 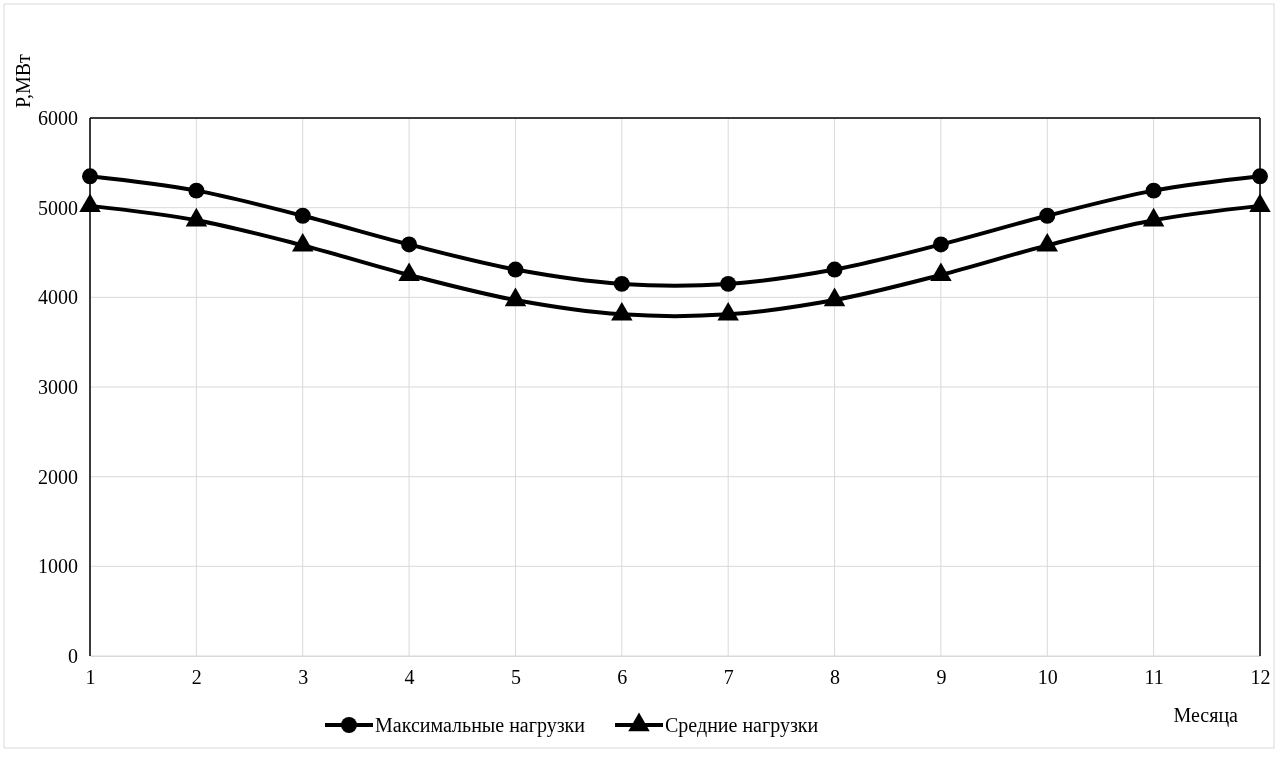 I want to click on x-tick-label: 6, so click(x=622, y=677).